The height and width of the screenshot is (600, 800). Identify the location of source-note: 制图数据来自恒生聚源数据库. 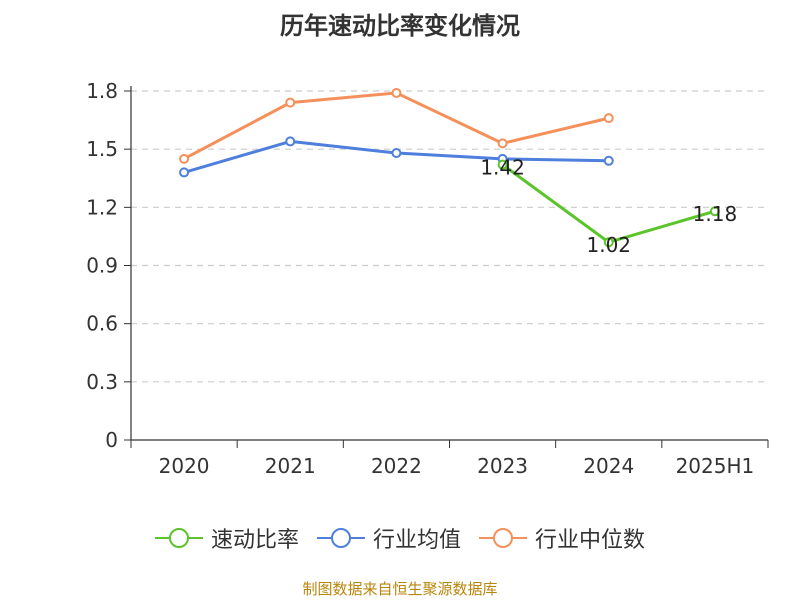
(400, 589).